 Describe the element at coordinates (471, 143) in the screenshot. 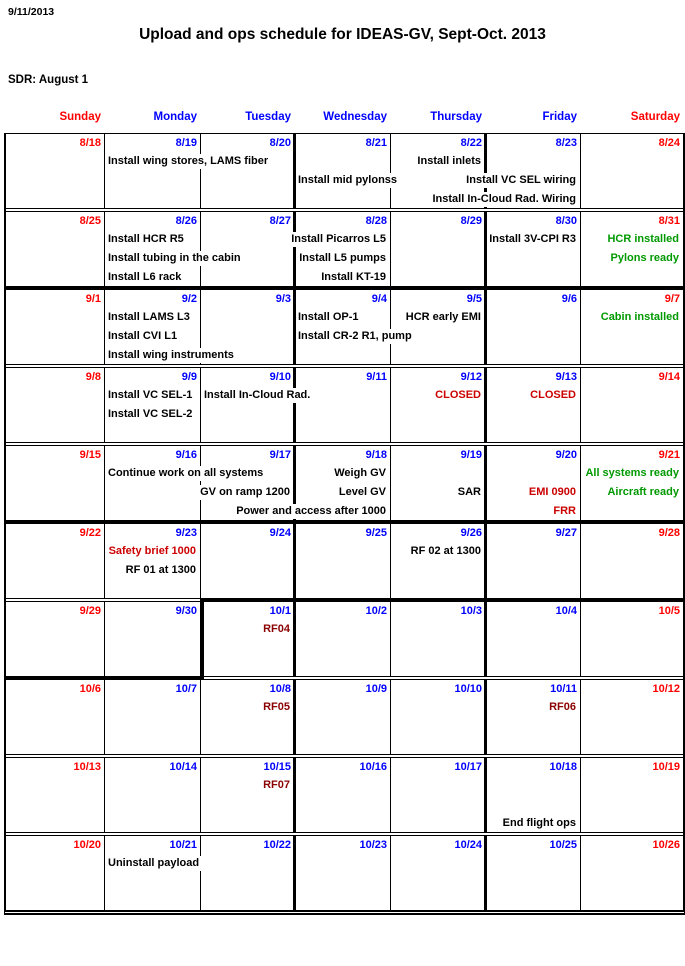

I see `date-label: 8/22` at that location.